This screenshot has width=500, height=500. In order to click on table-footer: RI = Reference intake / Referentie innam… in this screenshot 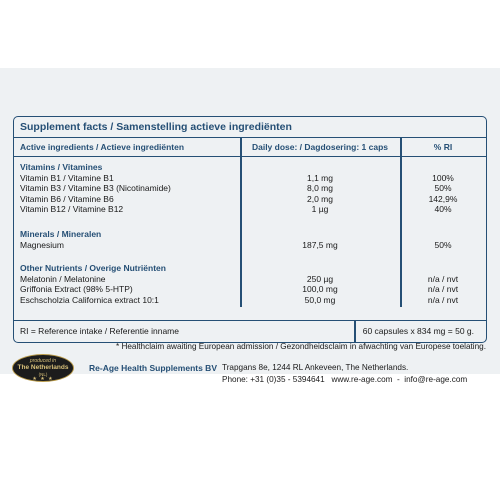, I will do `click(250, 331)`.